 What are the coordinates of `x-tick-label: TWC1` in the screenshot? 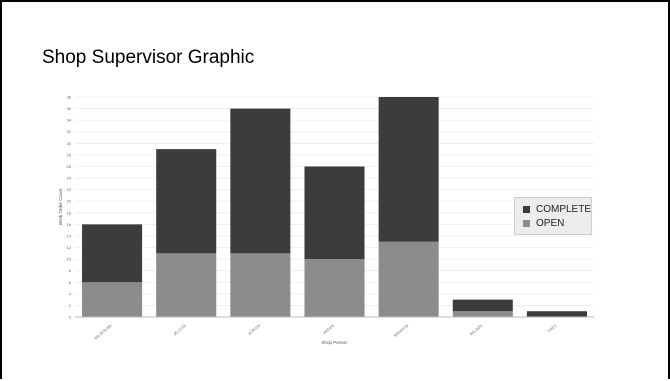 It's located at (552, 329).